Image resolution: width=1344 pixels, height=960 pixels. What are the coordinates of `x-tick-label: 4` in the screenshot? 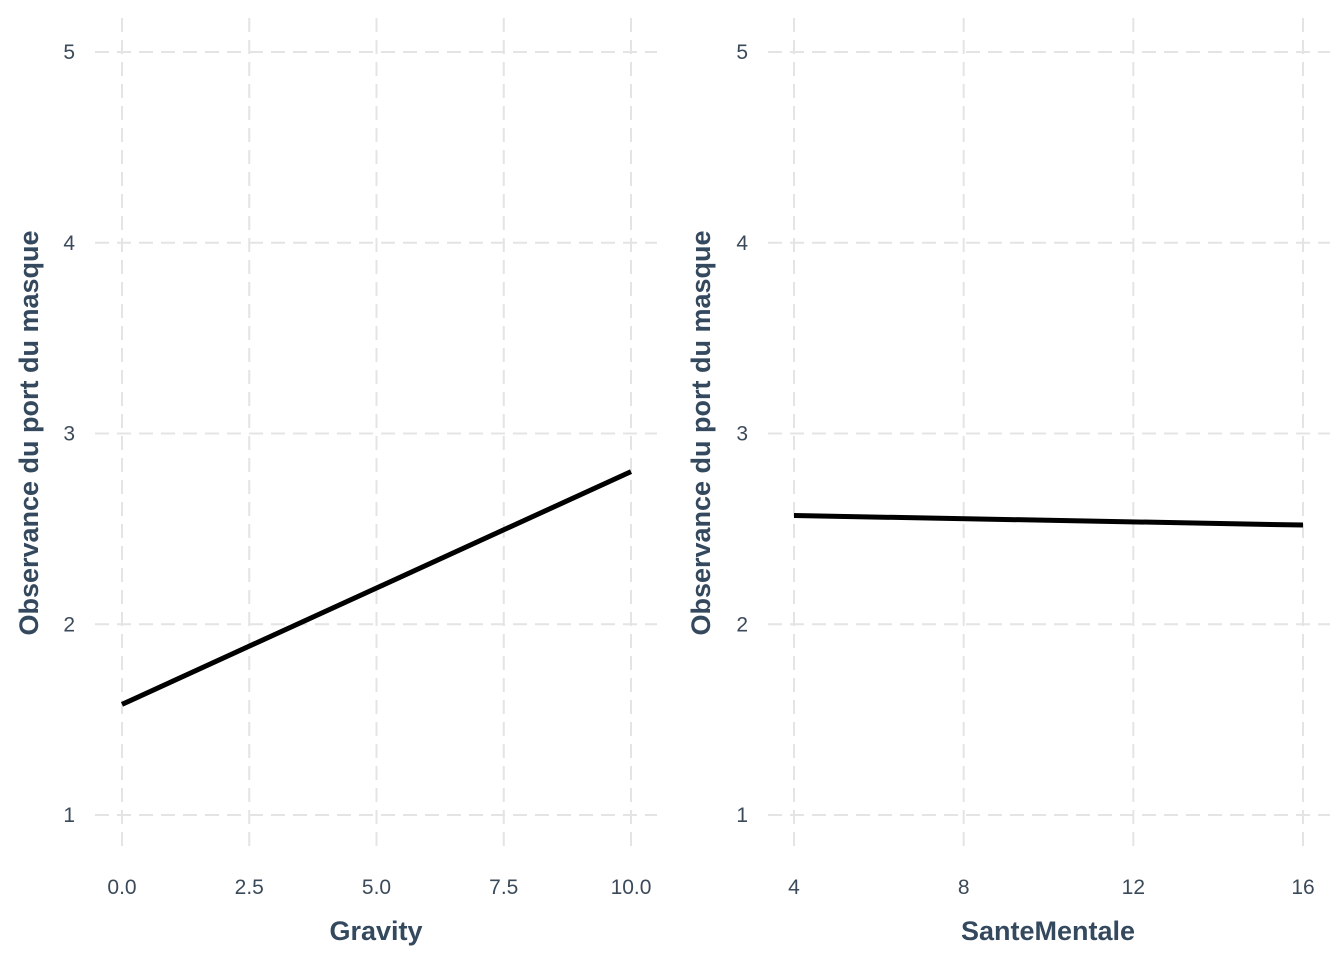 It's located at (794, 887).